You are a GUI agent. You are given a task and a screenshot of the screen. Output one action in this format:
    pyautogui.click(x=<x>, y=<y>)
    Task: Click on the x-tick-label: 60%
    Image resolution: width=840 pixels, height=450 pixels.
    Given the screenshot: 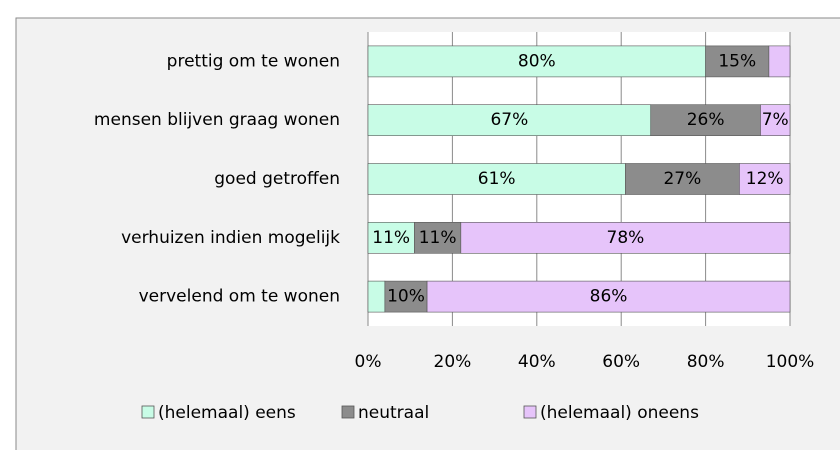 What is the action you would take?
    pyautogui.click(x=621, y=362)
    